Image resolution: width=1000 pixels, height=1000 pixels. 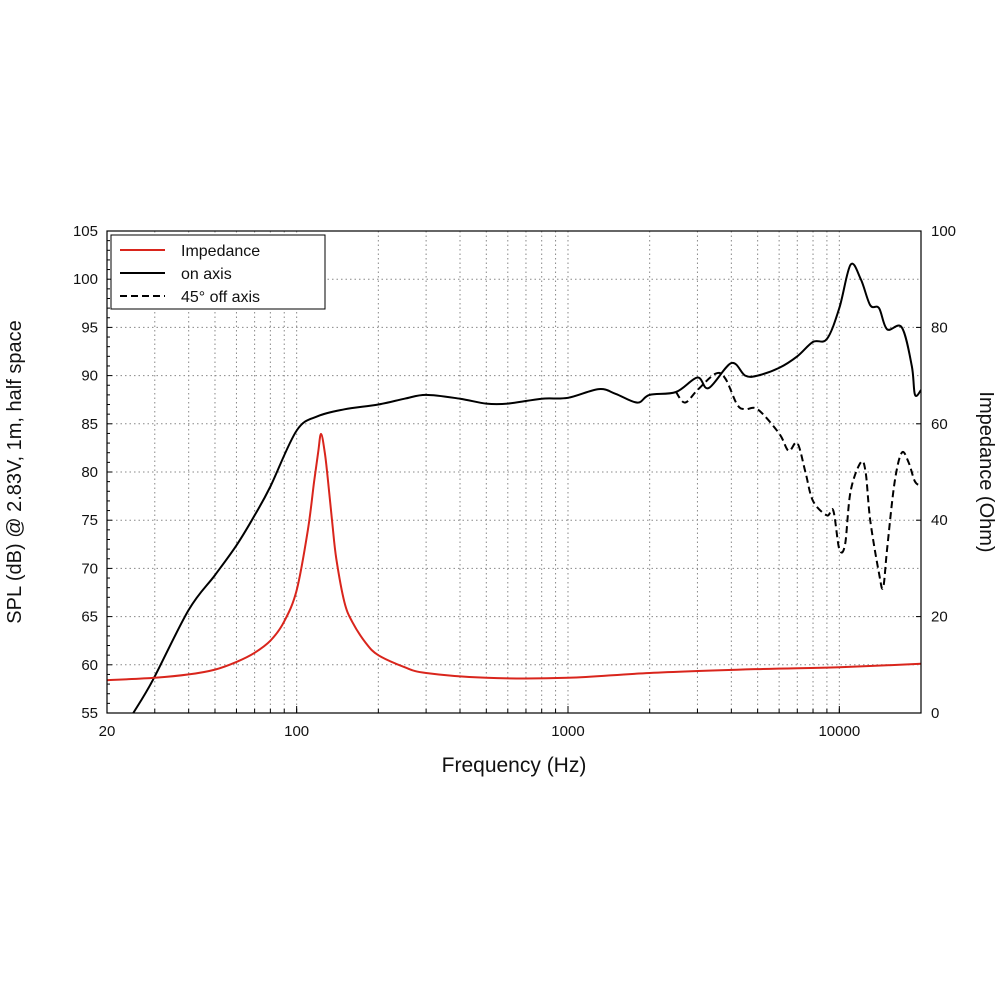 I want to click on legend-label-impedance: Impedance, so click(x=220, y=251).